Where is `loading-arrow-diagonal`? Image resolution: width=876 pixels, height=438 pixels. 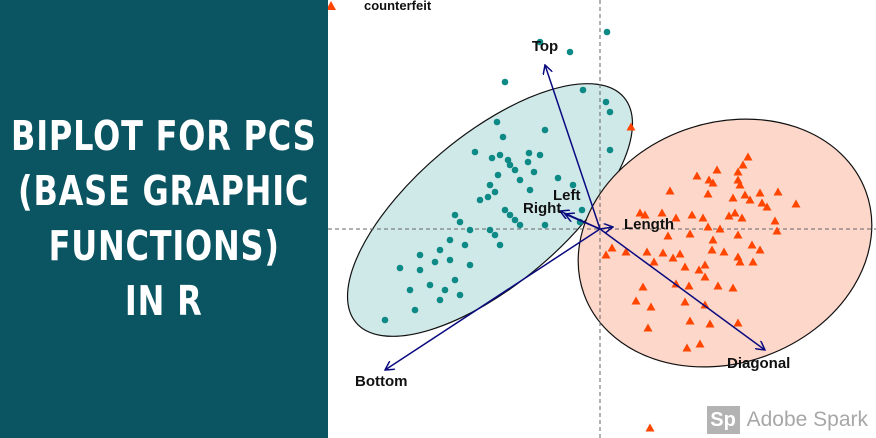 loading-arrow-diagonal is located at coordinates (682, 289).